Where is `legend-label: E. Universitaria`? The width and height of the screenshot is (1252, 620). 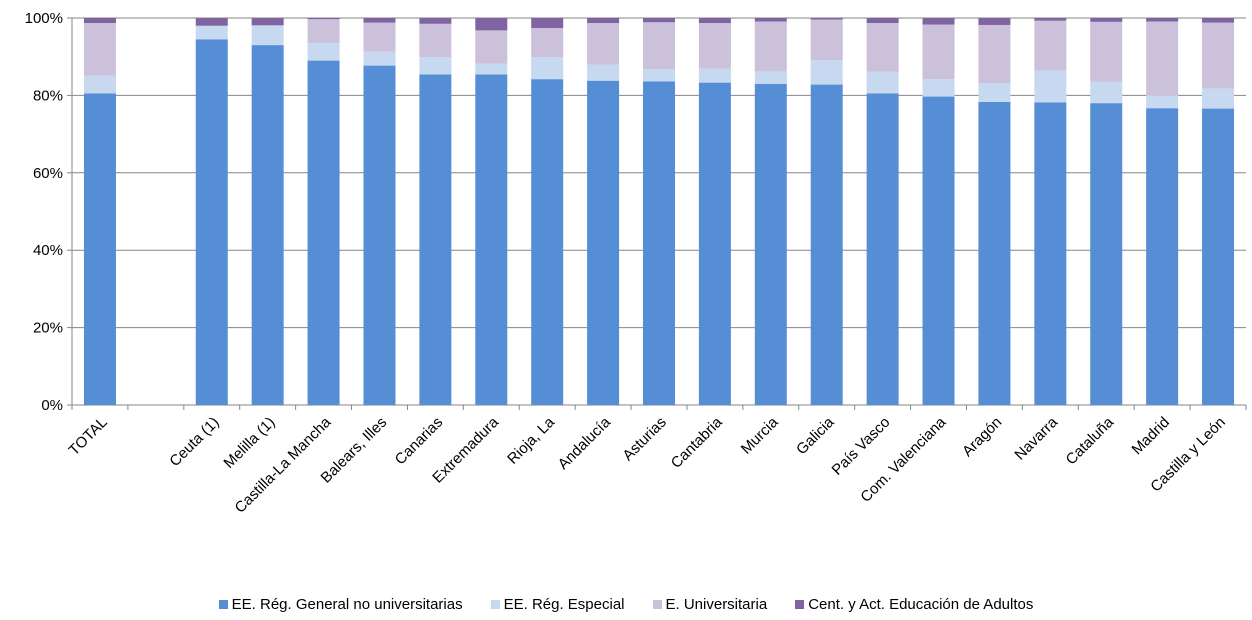
legend-label: E. Universitaria is located at coordinates (716, 604).